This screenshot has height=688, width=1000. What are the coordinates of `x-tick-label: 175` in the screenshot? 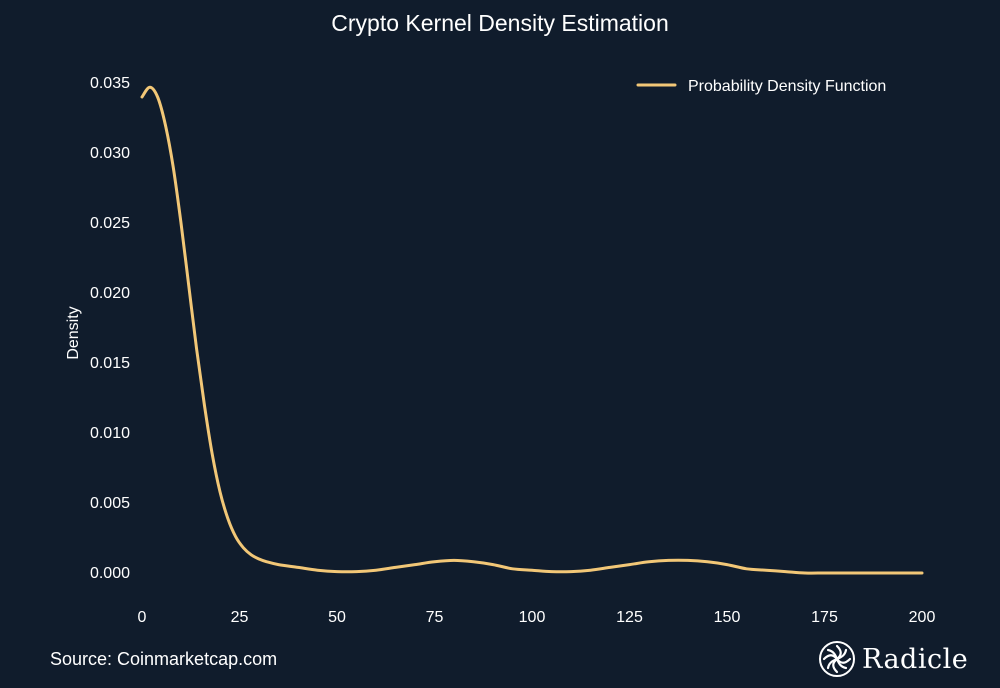 It's located at (824, 617).